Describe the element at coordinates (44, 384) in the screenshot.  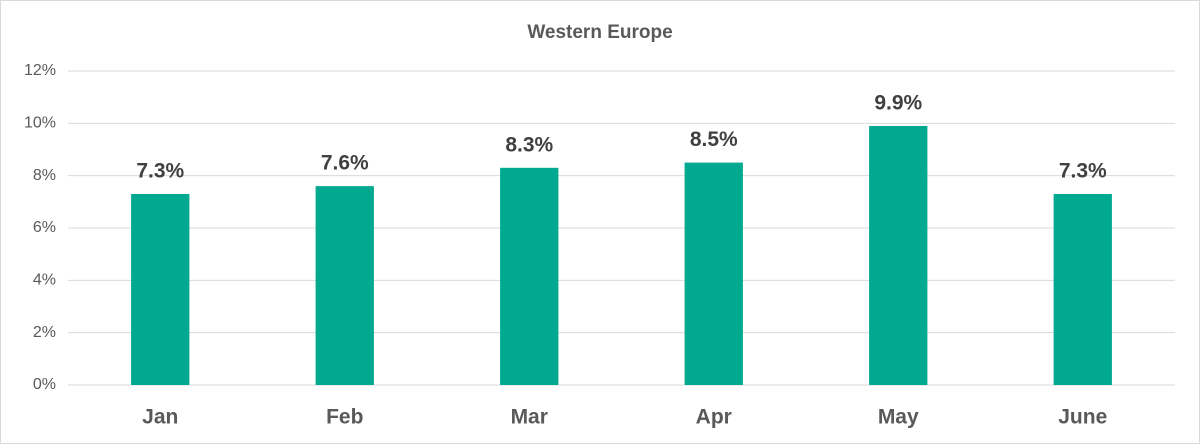
I see `y-tick-label: 0%` at that location.